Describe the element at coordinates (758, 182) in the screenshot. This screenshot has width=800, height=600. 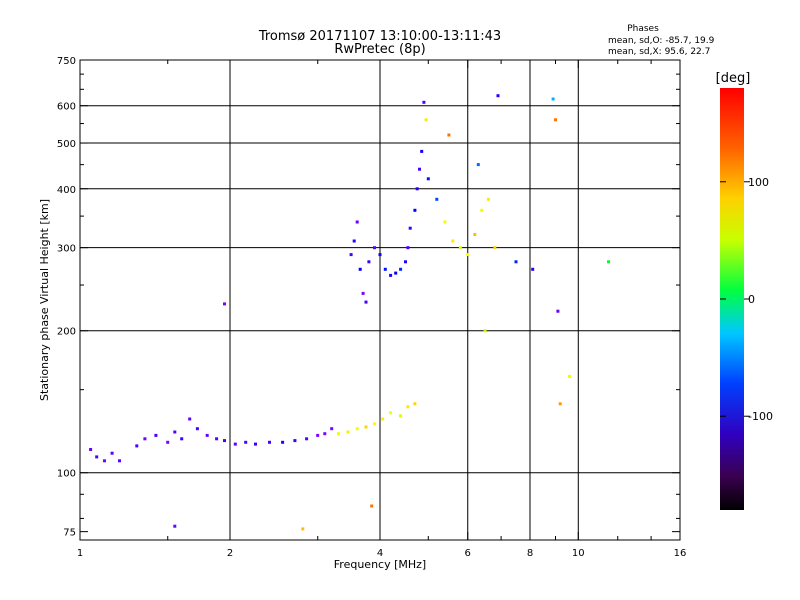
I see `colorbar-tick-label: 100` at that location.